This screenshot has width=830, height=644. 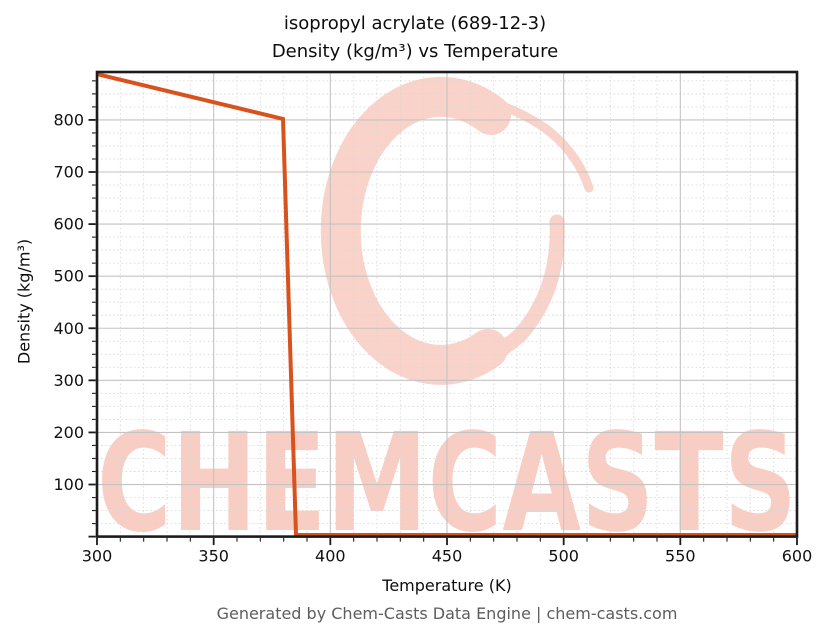 I want to click on chart-title-line1: isopropyl acrylate (689-12-3), so click(x=415, y=23).